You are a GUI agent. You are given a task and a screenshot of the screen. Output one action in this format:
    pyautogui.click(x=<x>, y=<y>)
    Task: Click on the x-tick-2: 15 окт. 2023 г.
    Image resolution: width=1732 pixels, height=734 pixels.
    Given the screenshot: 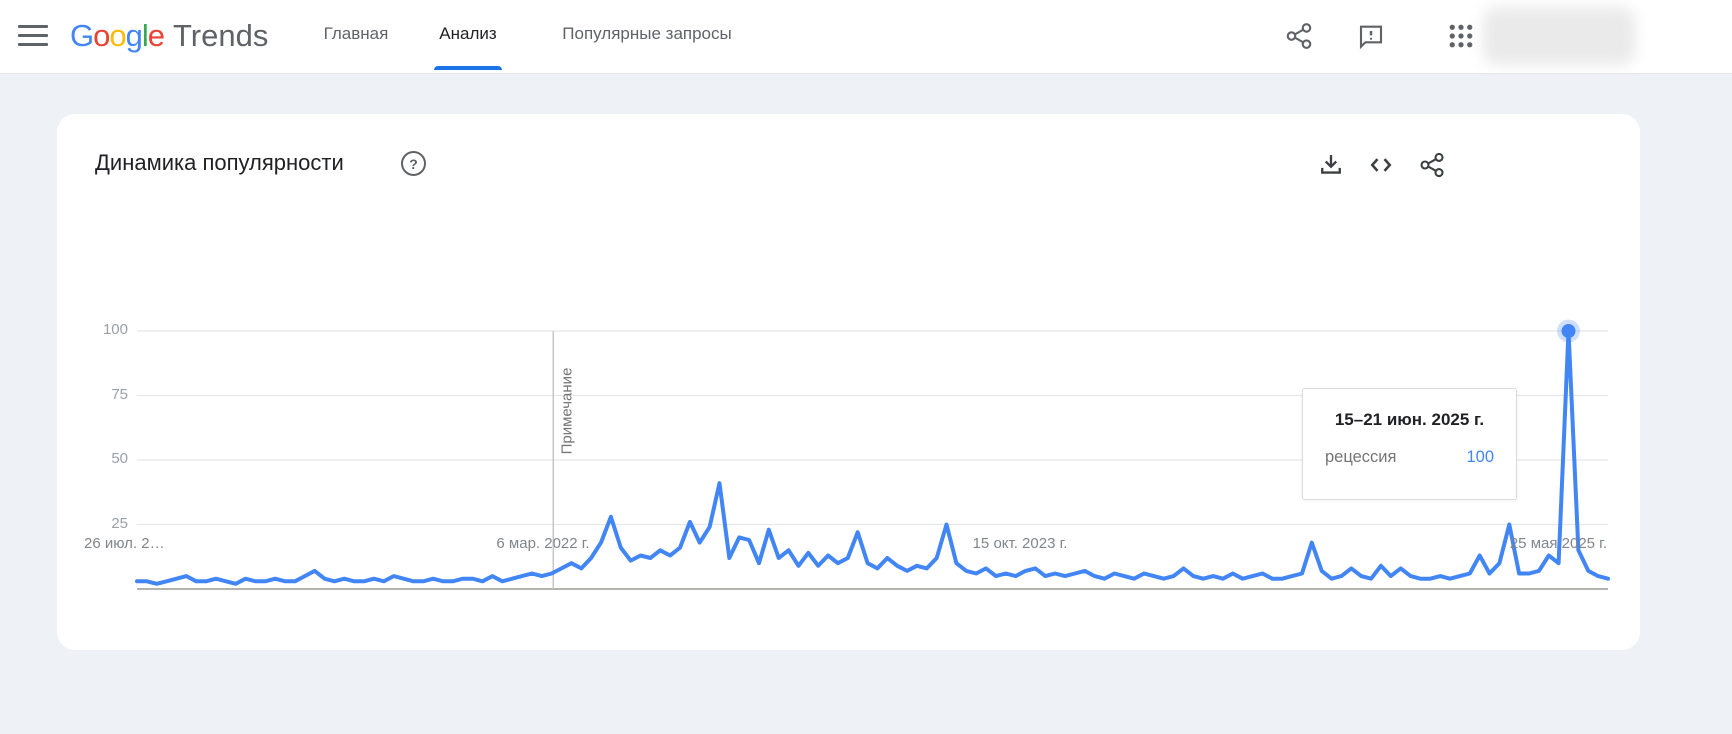 What is the action you would take?
    pyautogui.click(x=1020, y=543)
    